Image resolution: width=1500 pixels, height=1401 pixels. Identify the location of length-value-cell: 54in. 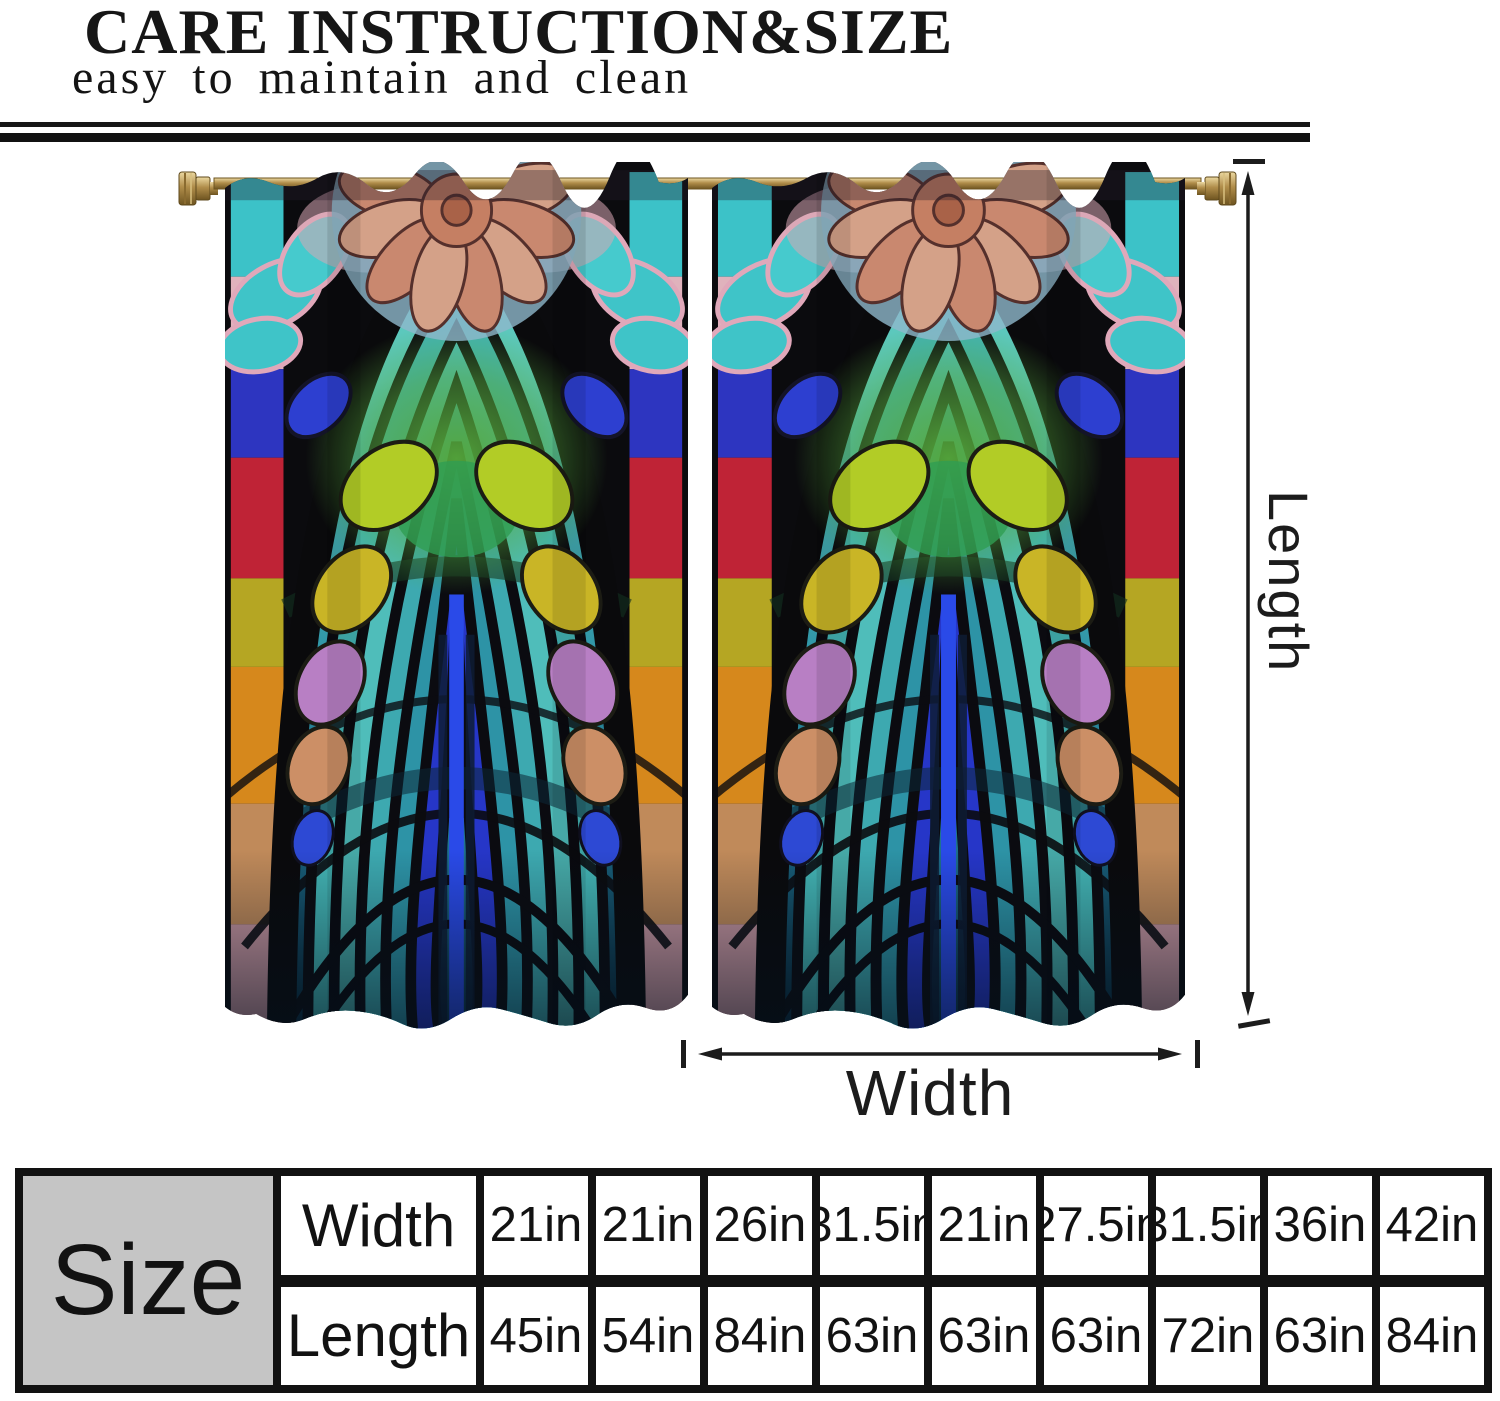
(648, 1335).